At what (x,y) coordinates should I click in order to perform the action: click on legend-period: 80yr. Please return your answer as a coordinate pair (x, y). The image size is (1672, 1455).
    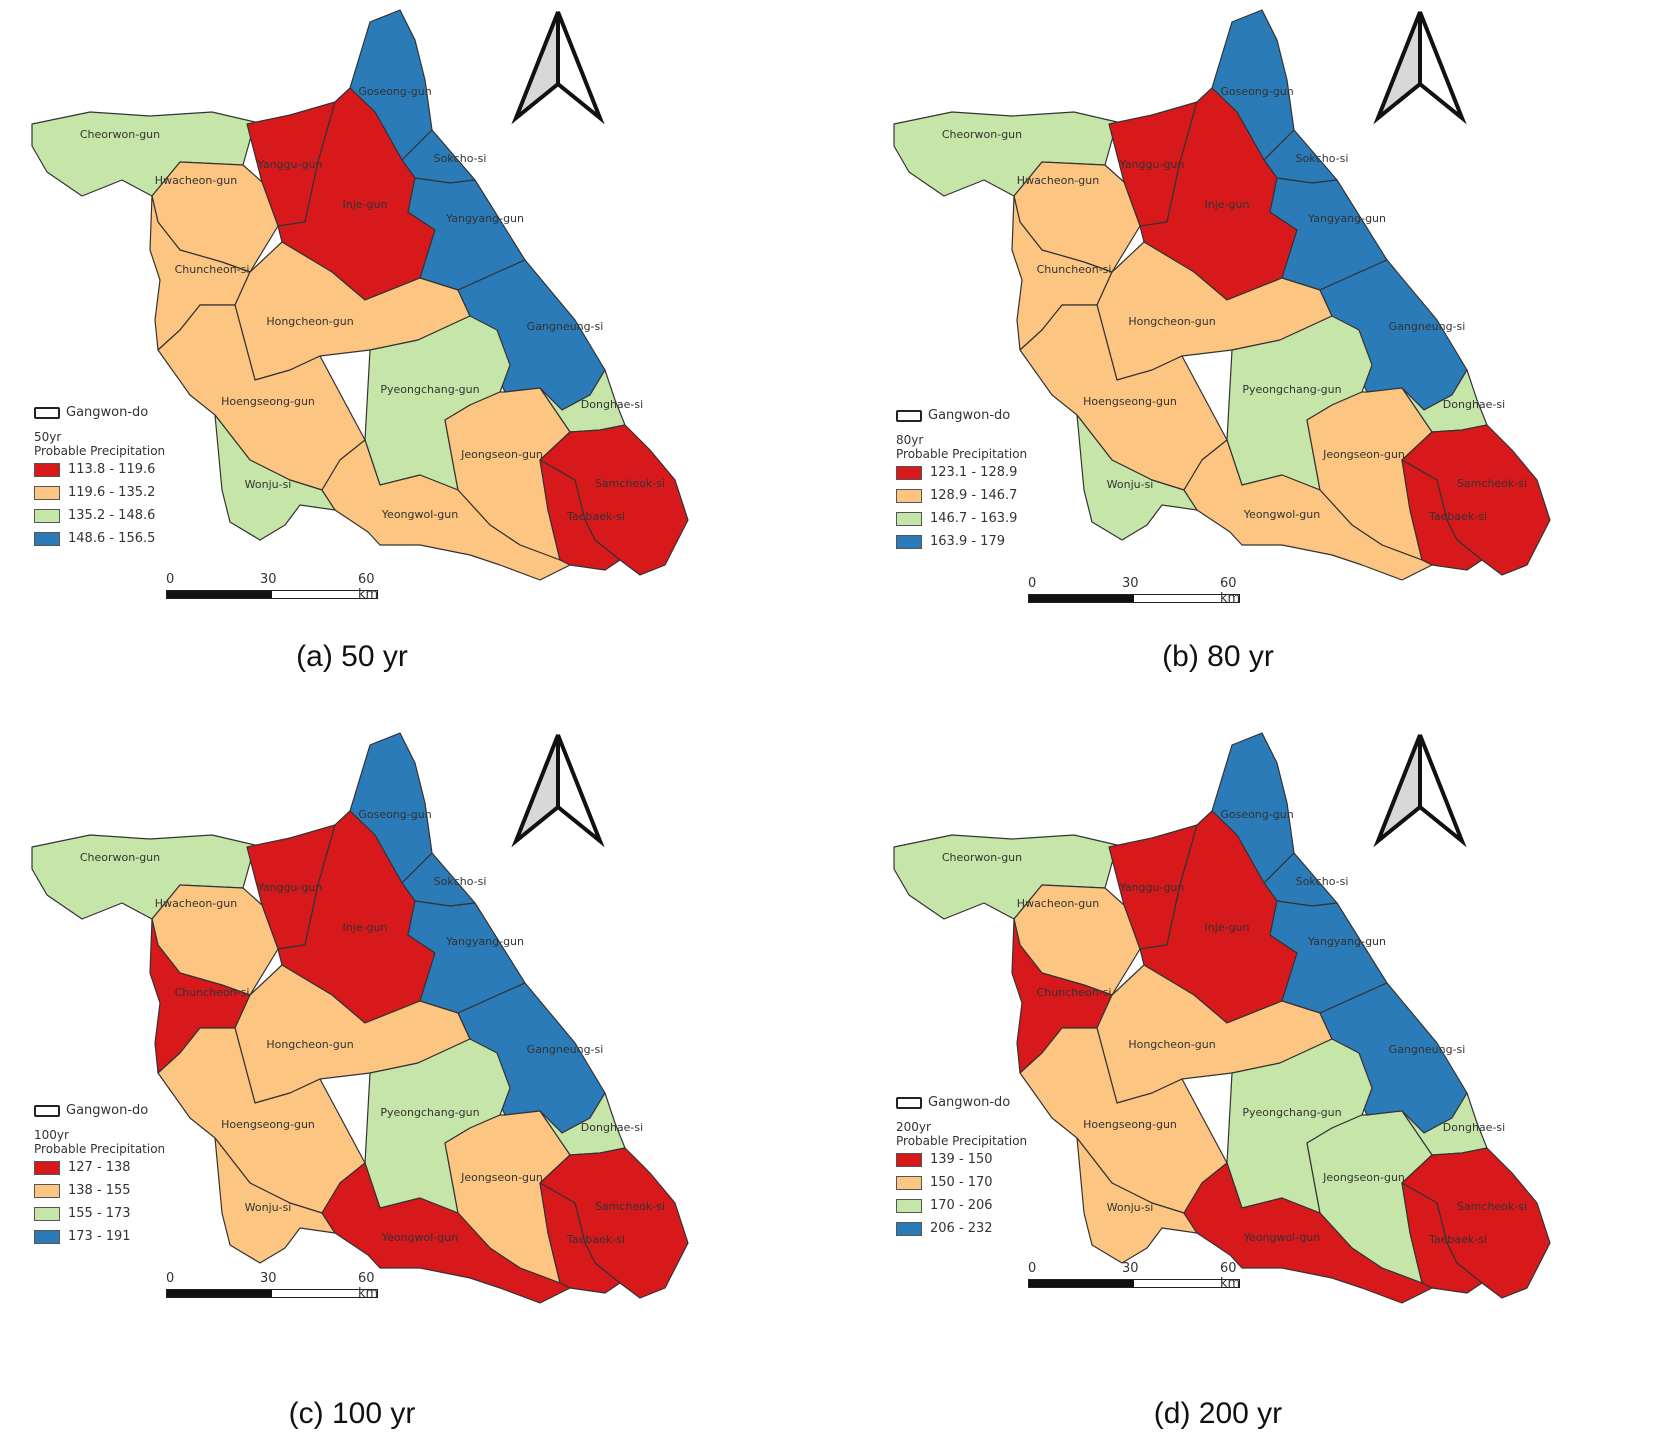
    Looking at the image, I should click on (910, 440).